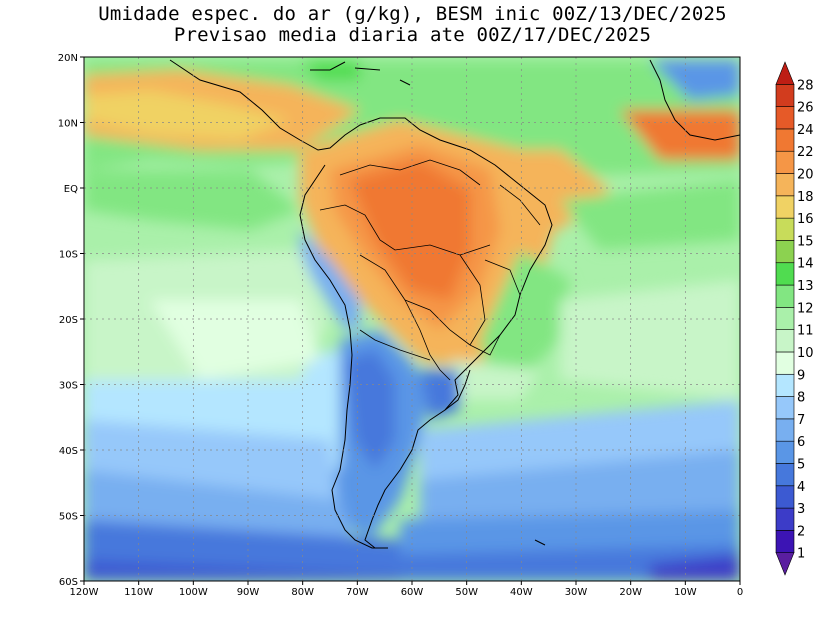 The height and width of the screenshot is (637, 825). Describe the element at coordinates (576, 592) in the screenshot. I see `lon-tick-label: 30W` at that location.